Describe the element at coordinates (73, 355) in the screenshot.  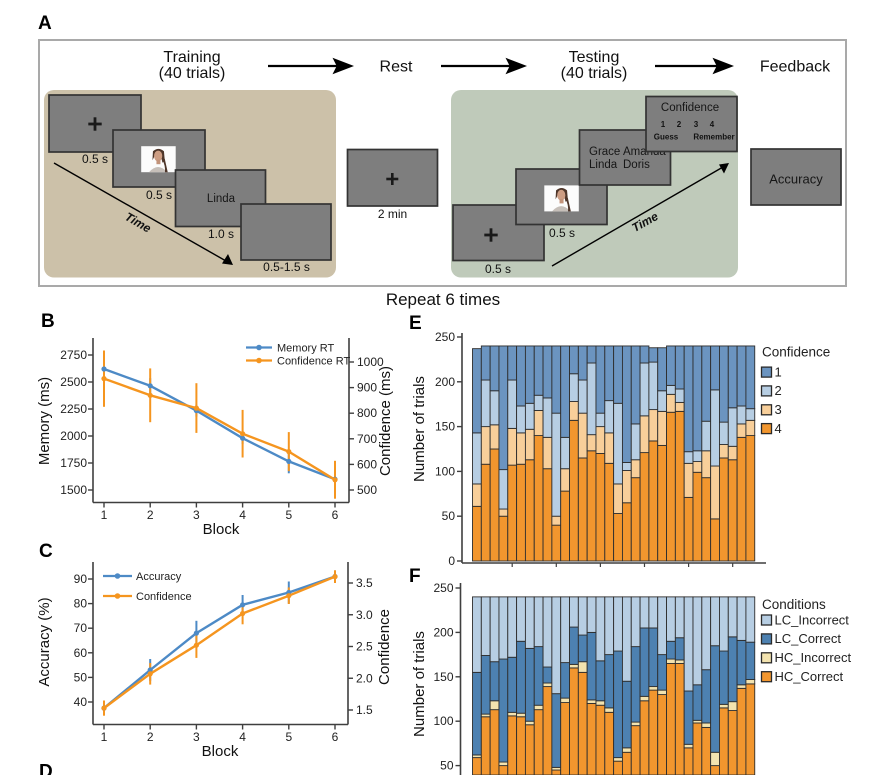
I see `svg-text: 2750` at that location.